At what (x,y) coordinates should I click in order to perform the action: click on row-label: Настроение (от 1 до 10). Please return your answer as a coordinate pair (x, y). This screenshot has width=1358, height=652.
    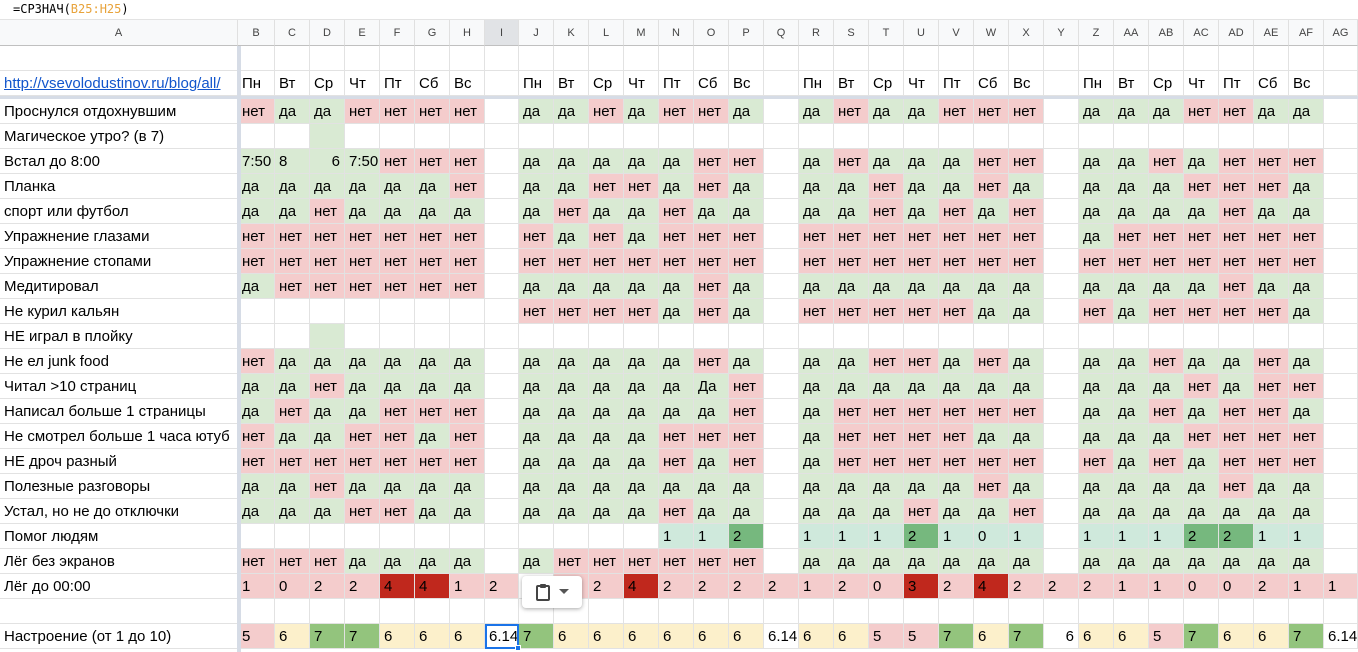
    Looking at the image, I should click on (119, 636).